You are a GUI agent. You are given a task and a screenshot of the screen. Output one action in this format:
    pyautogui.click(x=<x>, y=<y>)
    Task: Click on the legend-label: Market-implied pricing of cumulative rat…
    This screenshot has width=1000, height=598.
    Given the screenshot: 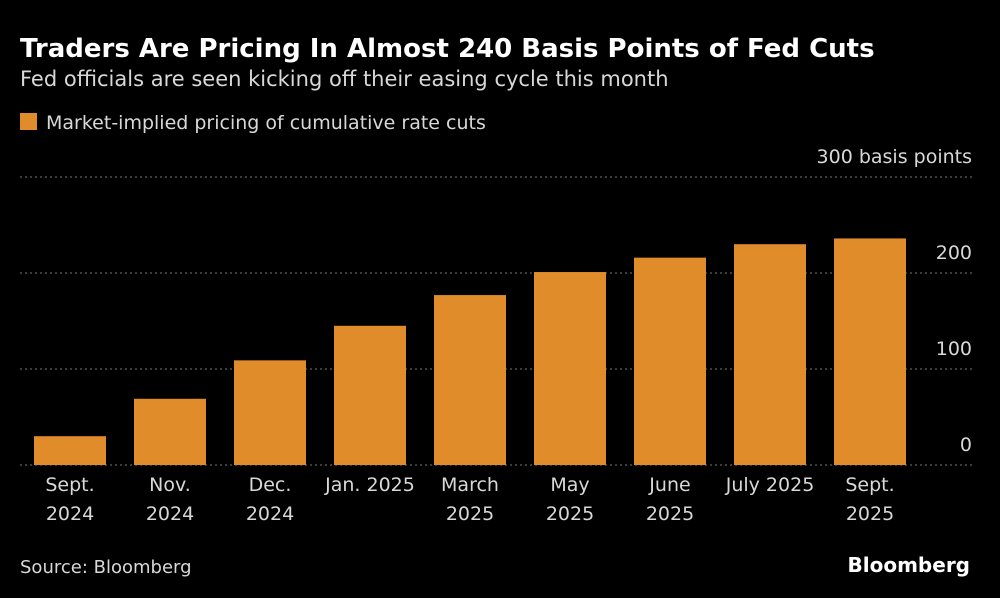 What is the action you would take?
    pyautogui.click(x=266, y=123)
    